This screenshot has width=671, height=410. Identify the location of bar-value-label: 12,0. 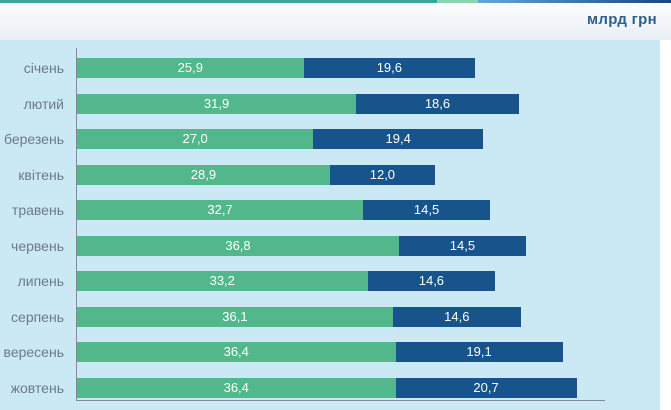
(382, 174).